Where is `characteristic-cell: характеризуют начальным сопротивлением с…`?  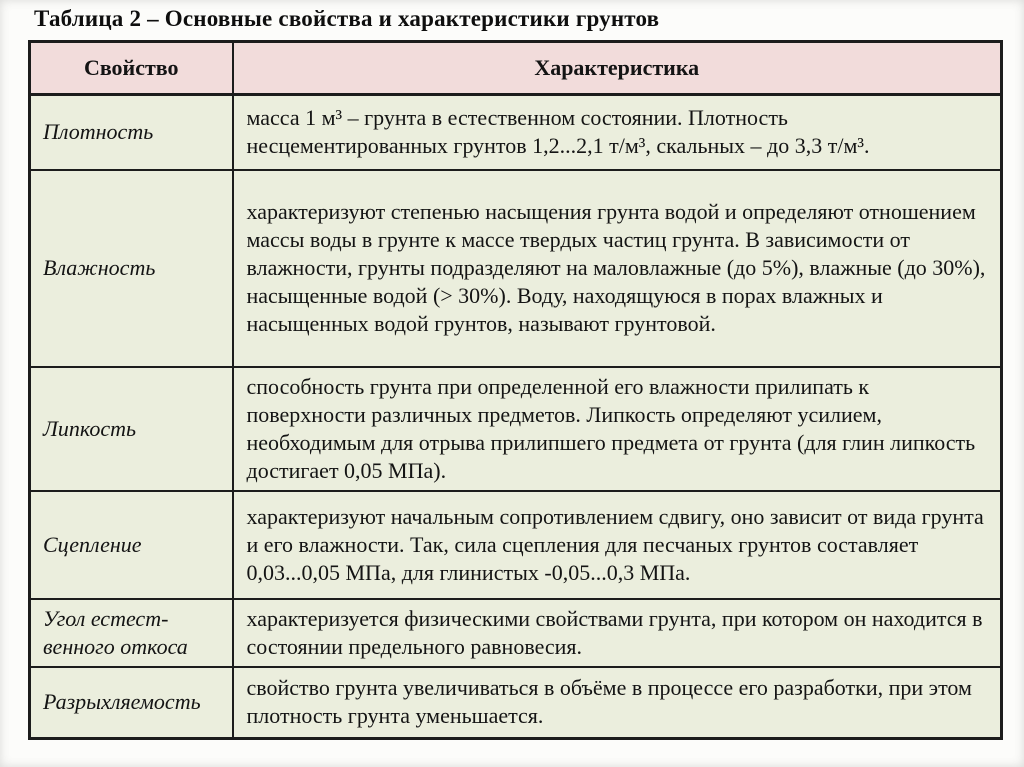 characteristic-cell: характеризуют начальным сопротивлением с… is located at coordinates (617, 544).